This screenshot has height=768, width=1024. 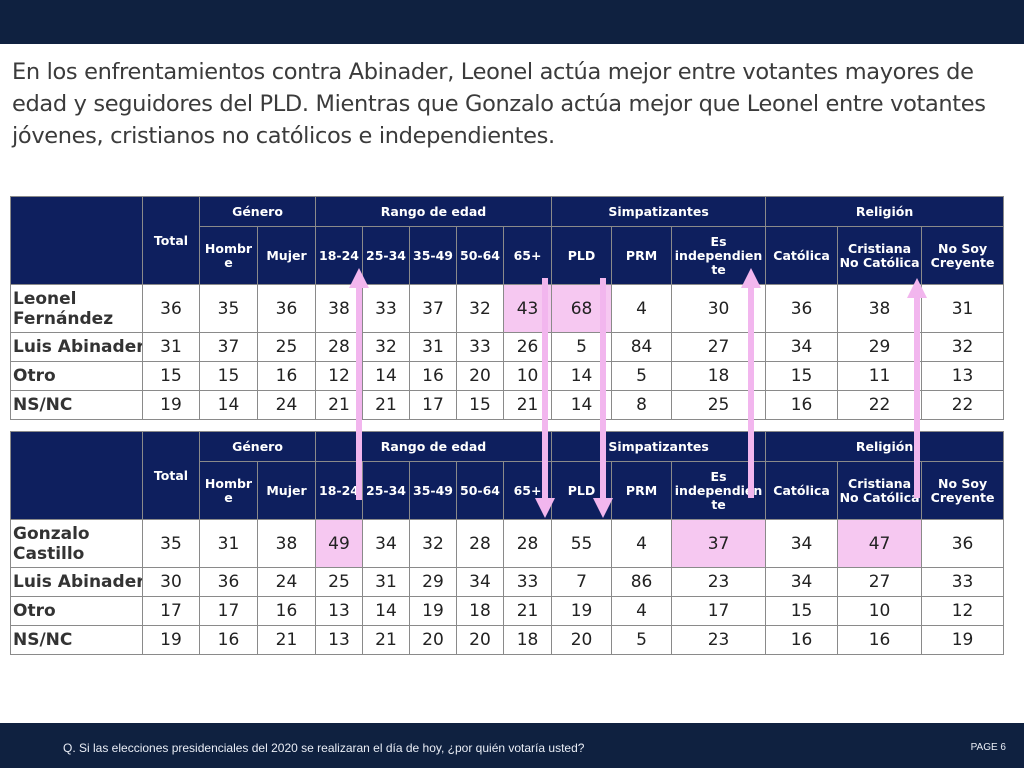 What do you see at coordinates (719, 543) in the screenshot?
I see `highlighted-cell: 37` at bounding box center [719, 543].